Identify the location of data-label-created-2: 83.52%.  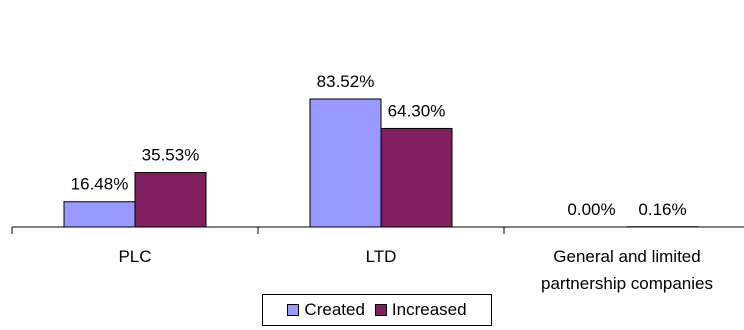
(346, 81).